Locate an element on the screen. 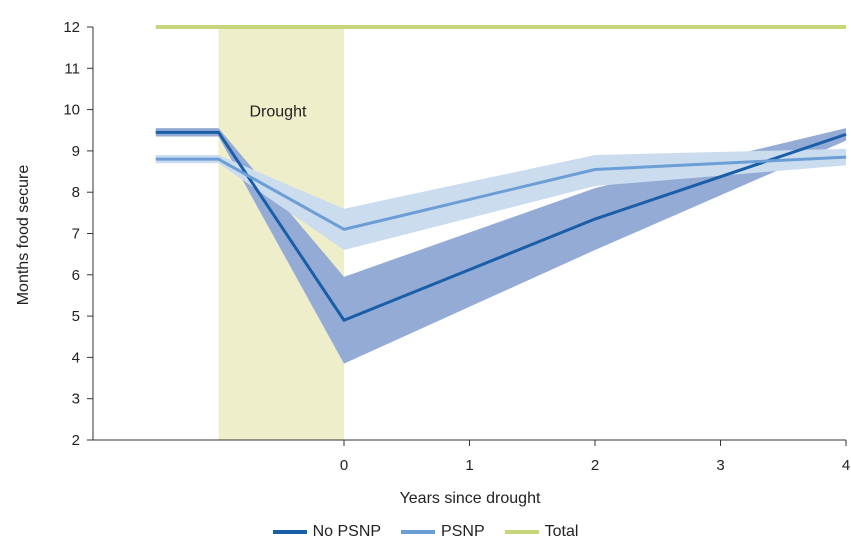 The height and width of the screenshot is (550, 851). legend-swatch-no-psnp is located at coordinates (289, 532).